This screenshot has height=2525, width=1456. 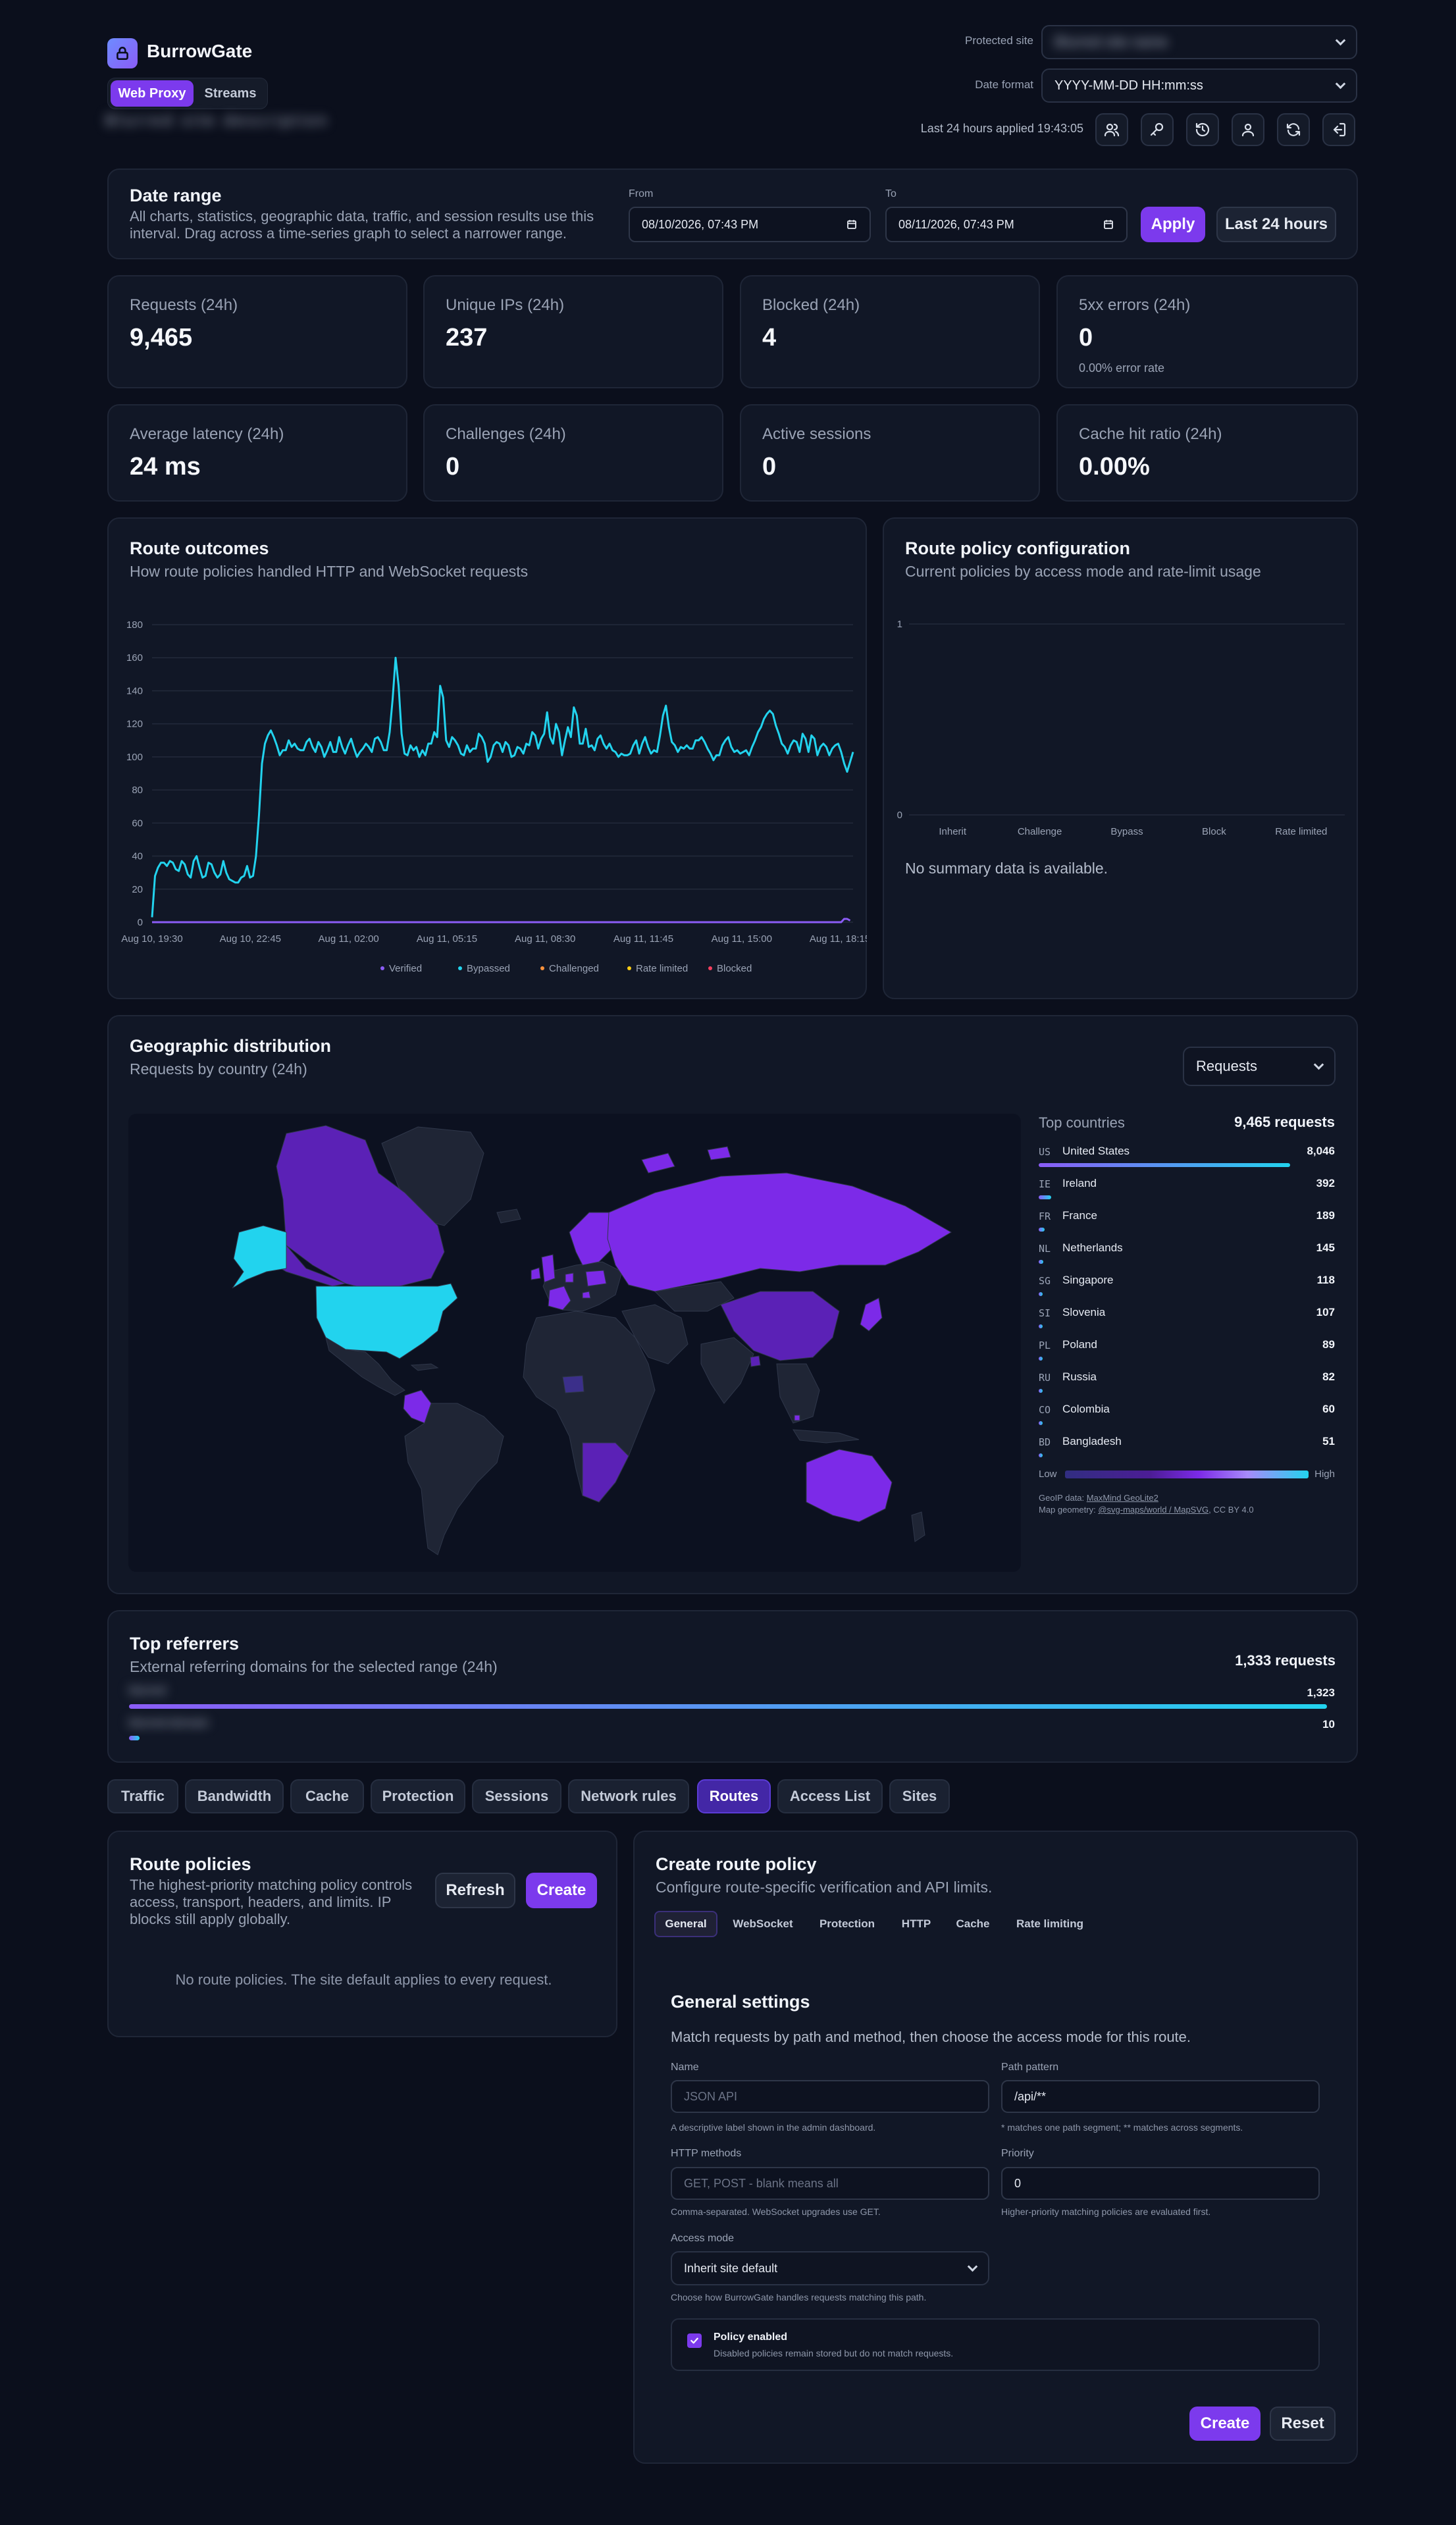 I want to click on referrer-domain: blurred-domain, so click(x=169, y=1722).